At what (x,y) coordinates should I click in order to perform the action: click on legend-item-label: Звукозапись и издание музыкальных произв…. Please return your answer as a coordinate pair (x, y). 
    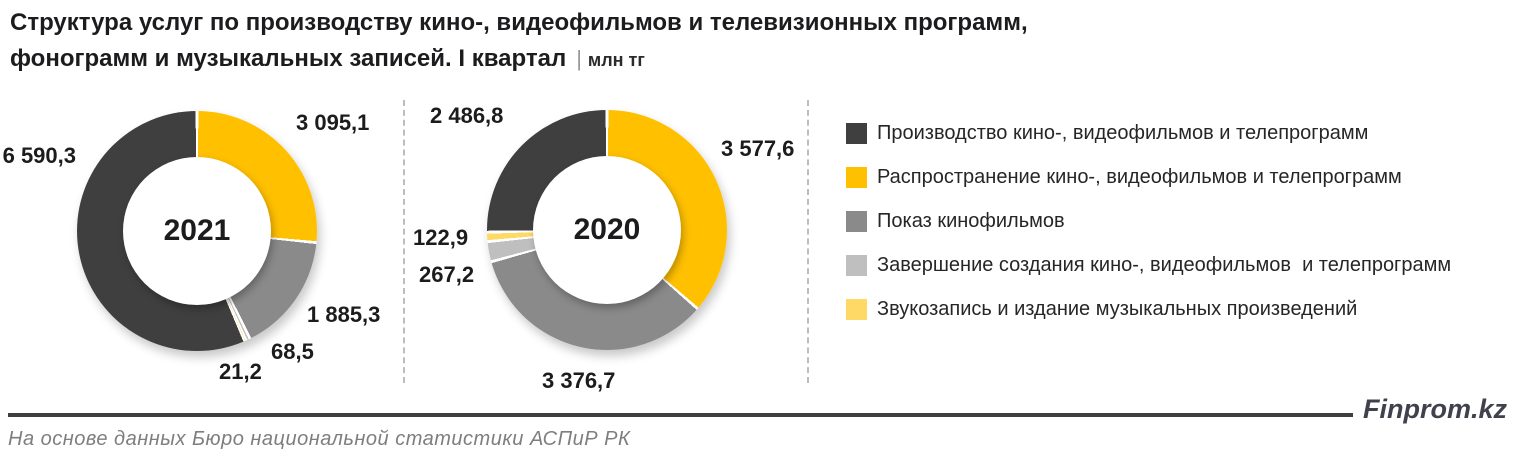
    Looking at the image, I should click on (1117, 309).